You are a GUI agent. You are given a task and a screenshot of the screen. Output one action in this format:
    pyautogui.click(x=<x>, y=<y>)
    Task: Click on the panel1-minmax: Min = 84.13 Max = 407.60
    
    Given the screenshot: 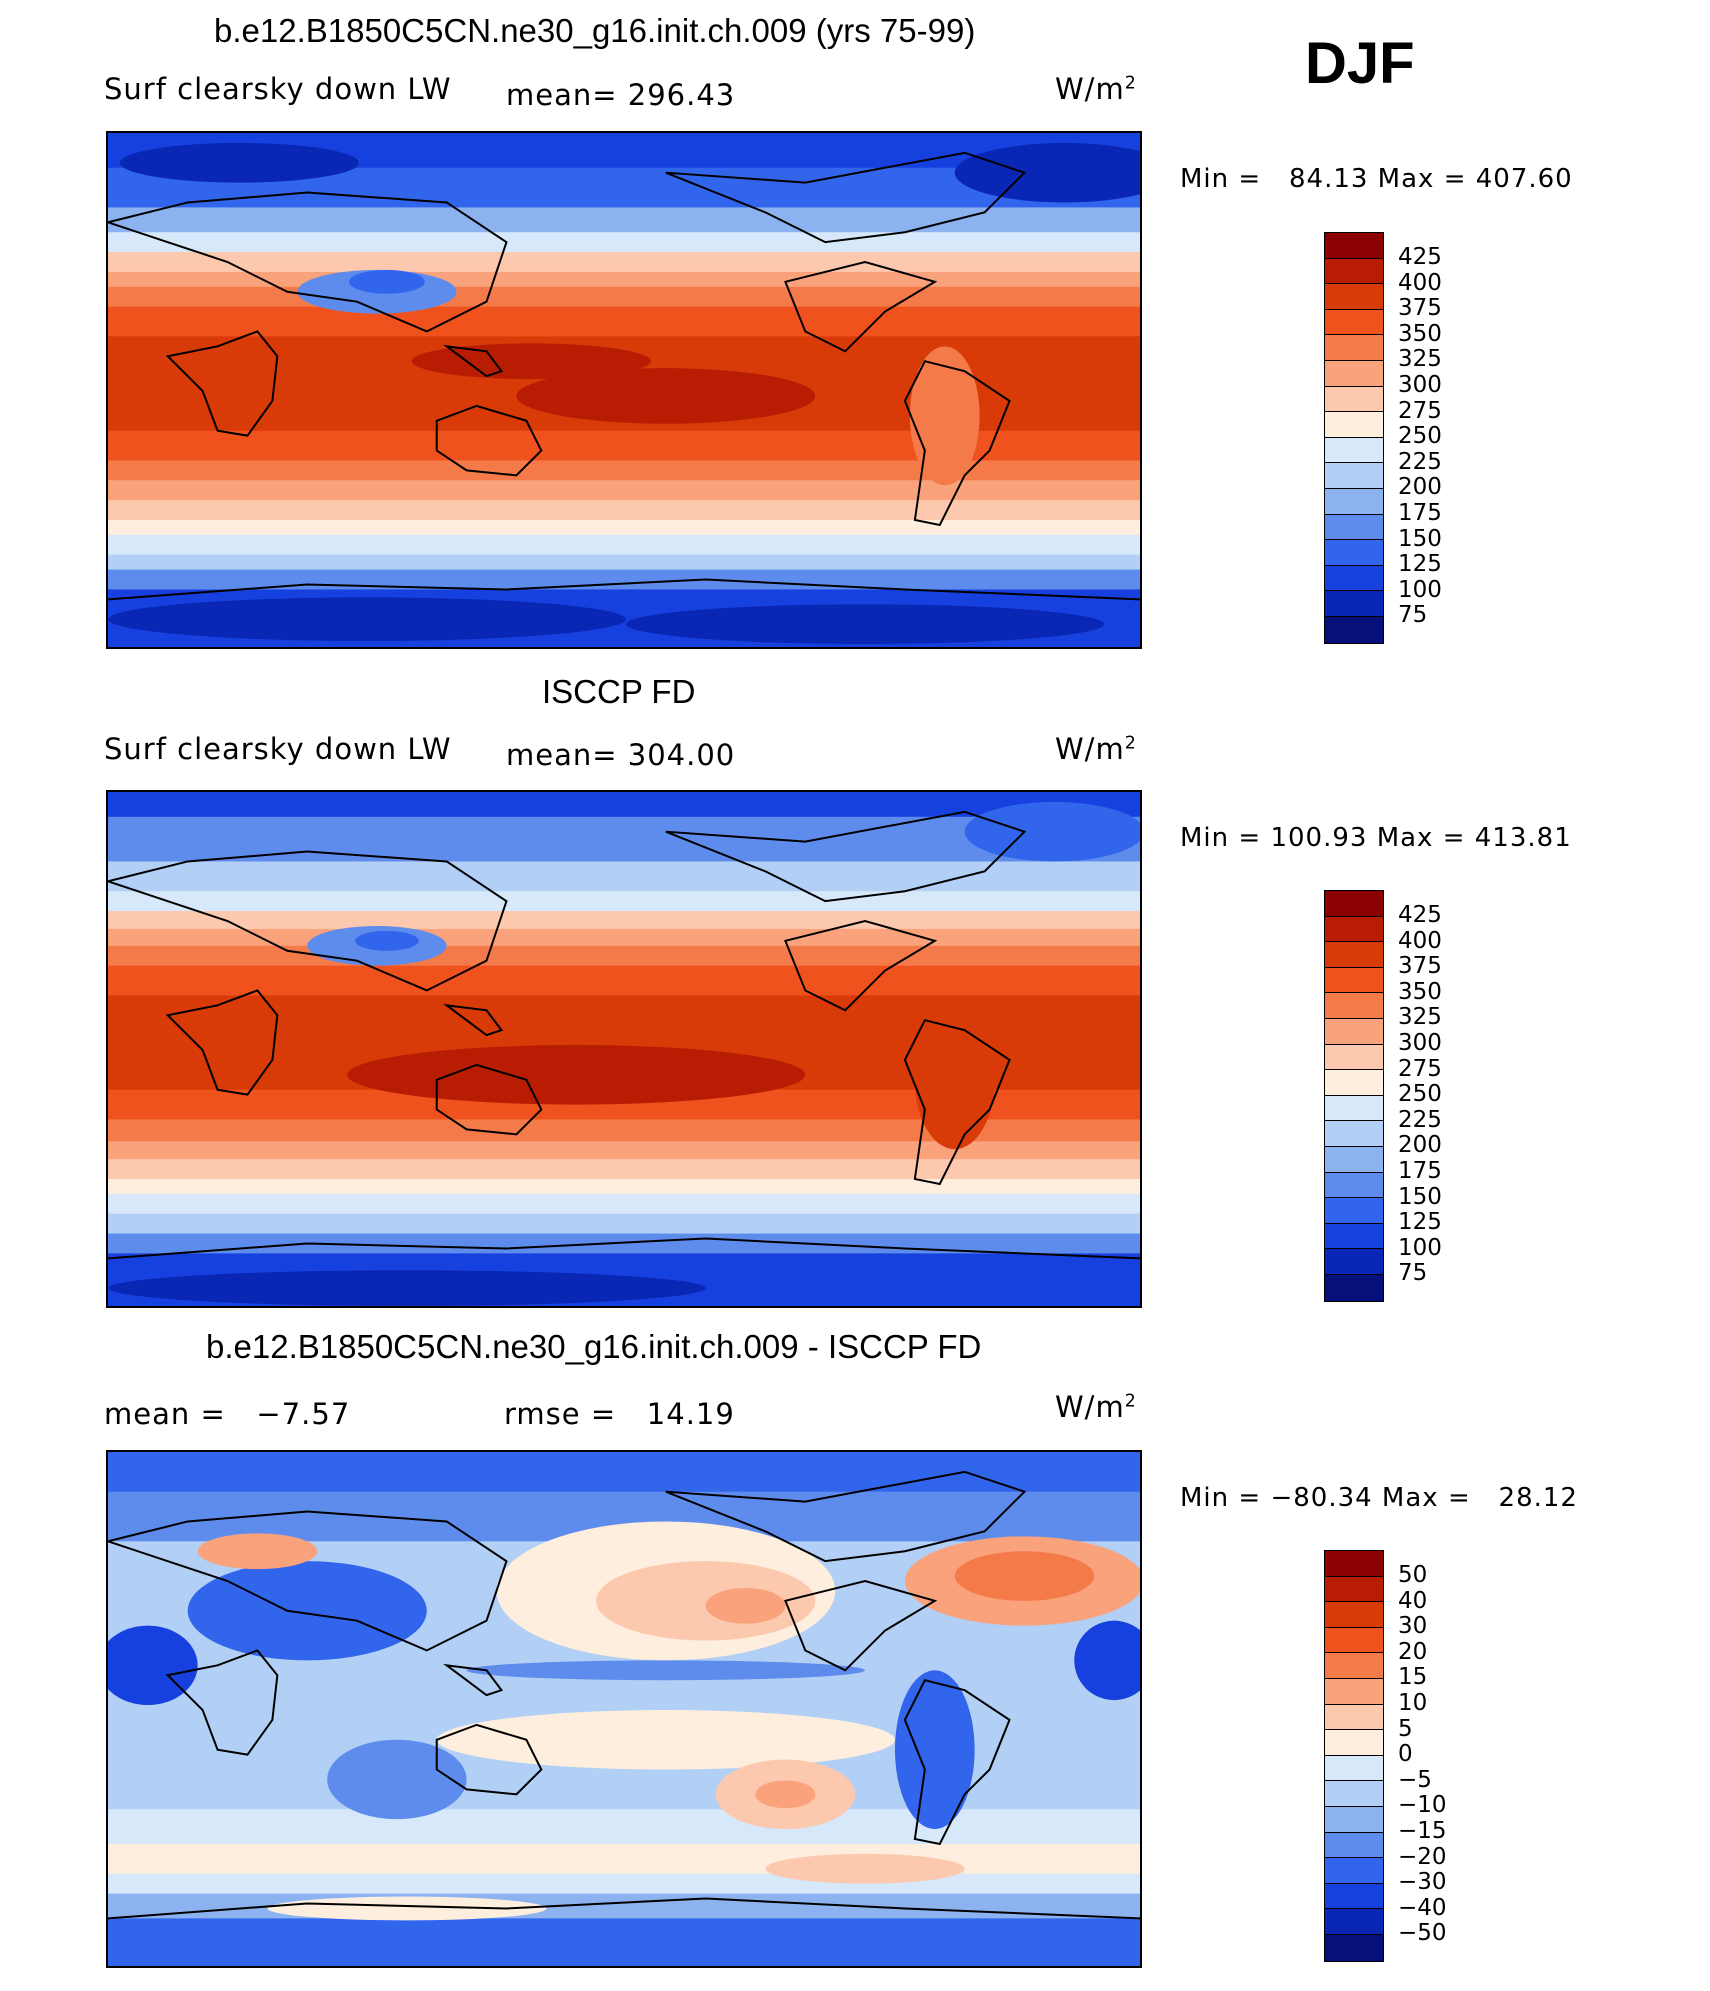 What is the action you would take?
    pyautogui.click(x=1376, y=179)
    